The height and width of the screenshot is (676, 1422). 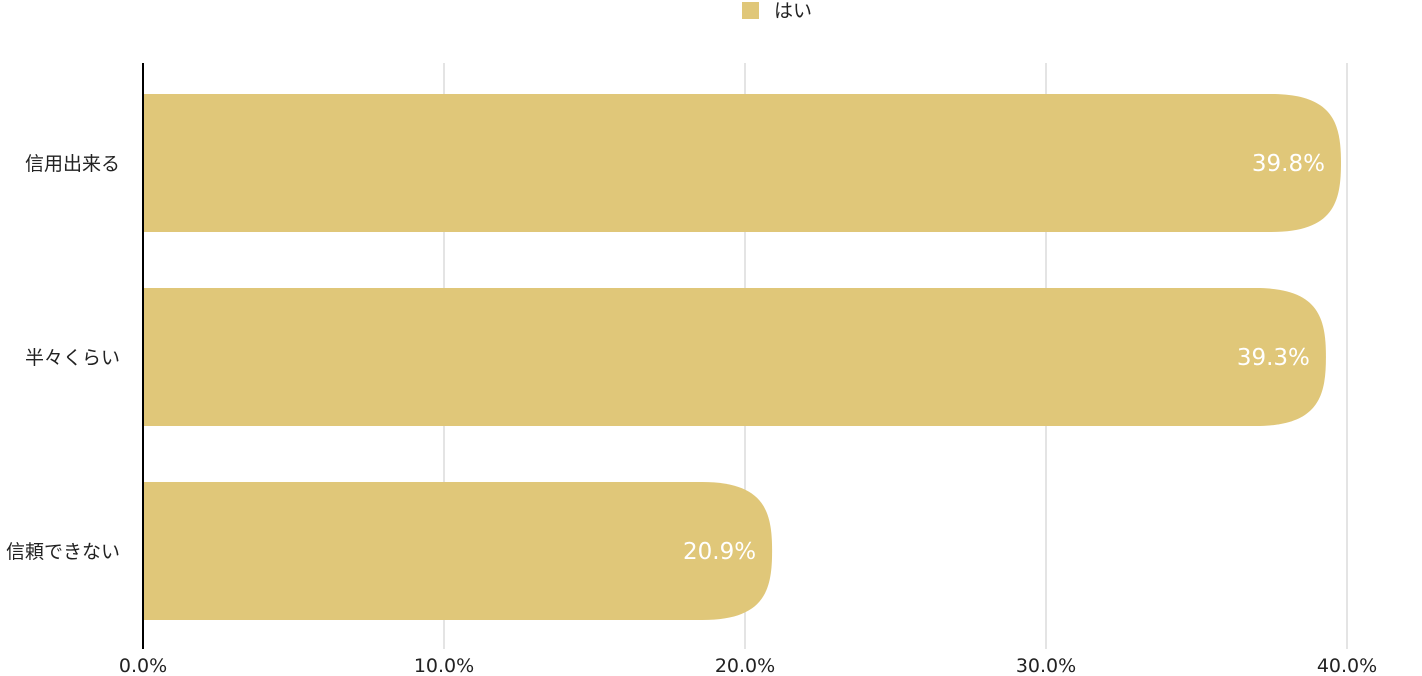 I want to click on bar-value-label: 39.3%, so click(x=1273, y=358).